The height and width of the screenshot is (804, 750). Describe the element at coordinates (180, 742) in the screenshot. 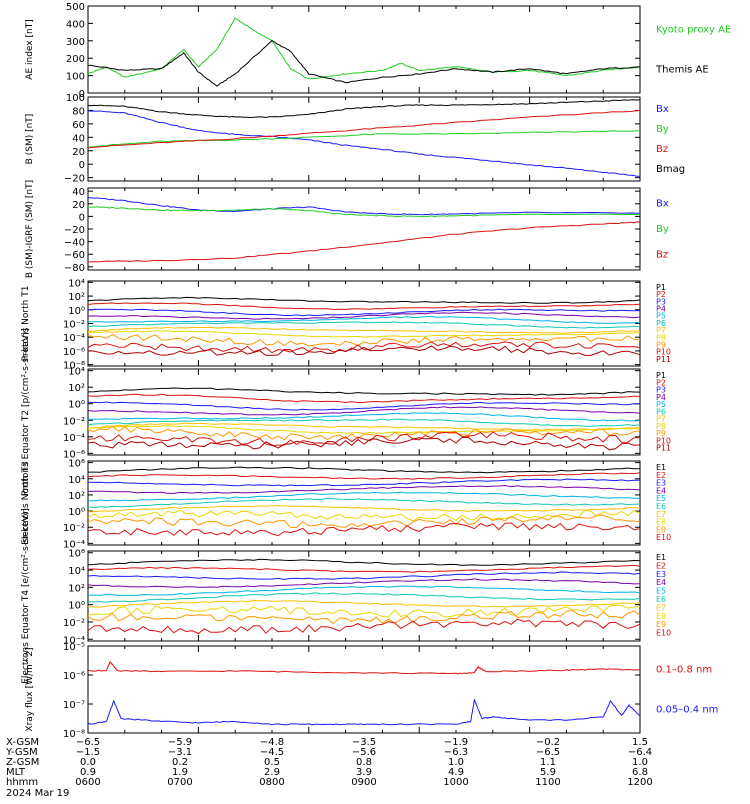

I see `ephemeris-value: −5.9` at that location.